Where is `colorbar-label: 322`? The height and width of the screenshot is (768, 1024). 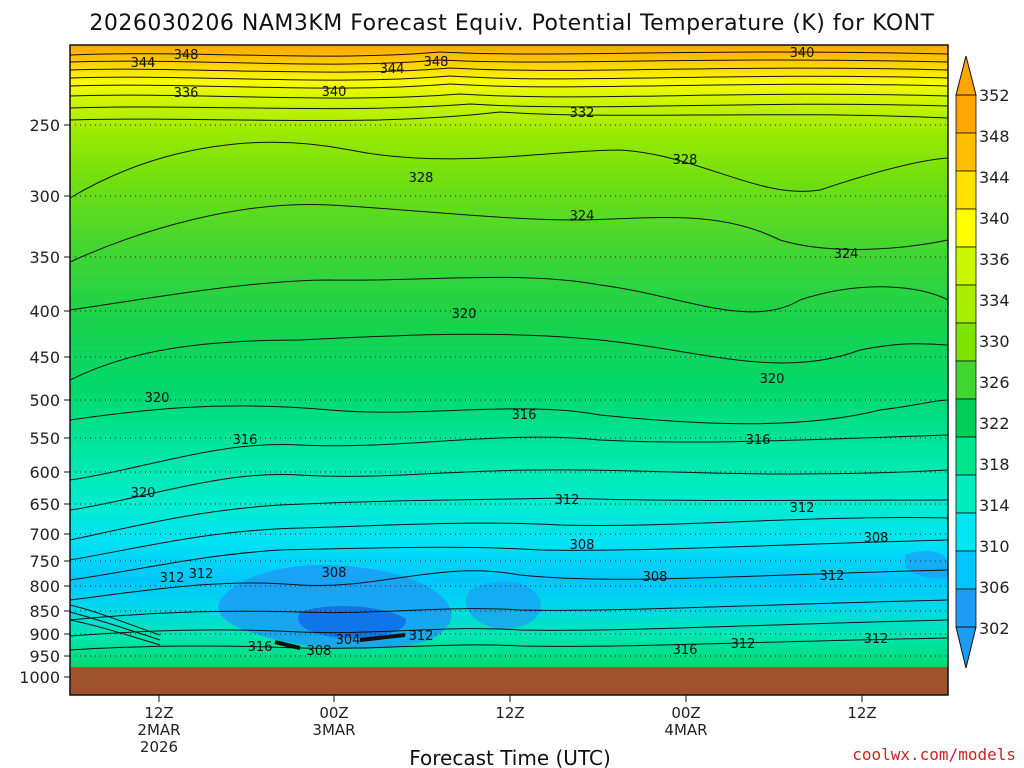 colorbar-label: 322 is located at coordinates (994, 423).